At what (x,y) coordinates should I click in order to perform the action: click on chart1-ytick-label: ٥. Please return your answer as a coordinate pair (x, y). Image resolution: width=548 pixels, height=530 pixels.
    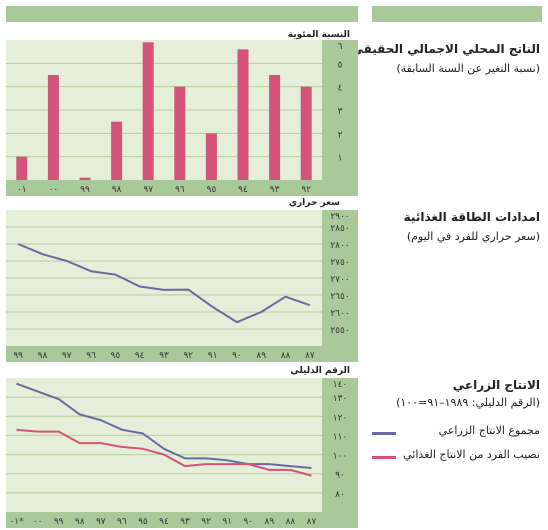
    Looking at the image, I should click on (340, 65).